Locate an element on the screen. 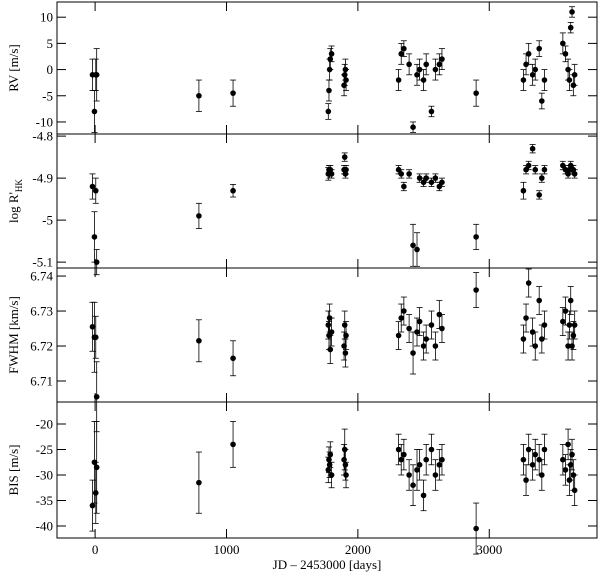 The height and width of the screenshot is (577, 600). y-tick-label: -10 is located at coordinates (44, 121).